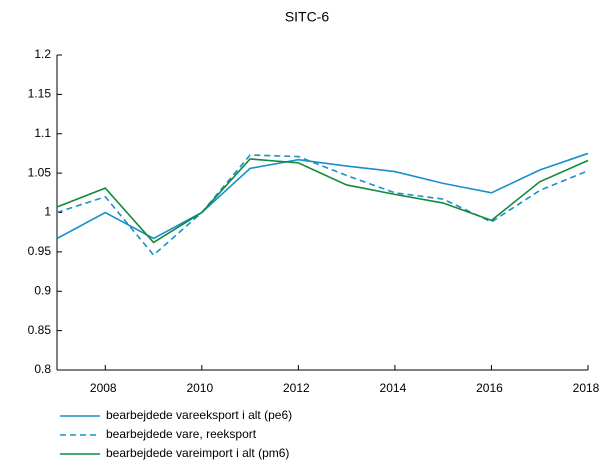 The image size is (614, 468). What do you see at coordinates (197, 453) in the screenshot?
I see `legend-label: bearbejdede vareimport i alt (pm6)` at bounding box center [197, 453].